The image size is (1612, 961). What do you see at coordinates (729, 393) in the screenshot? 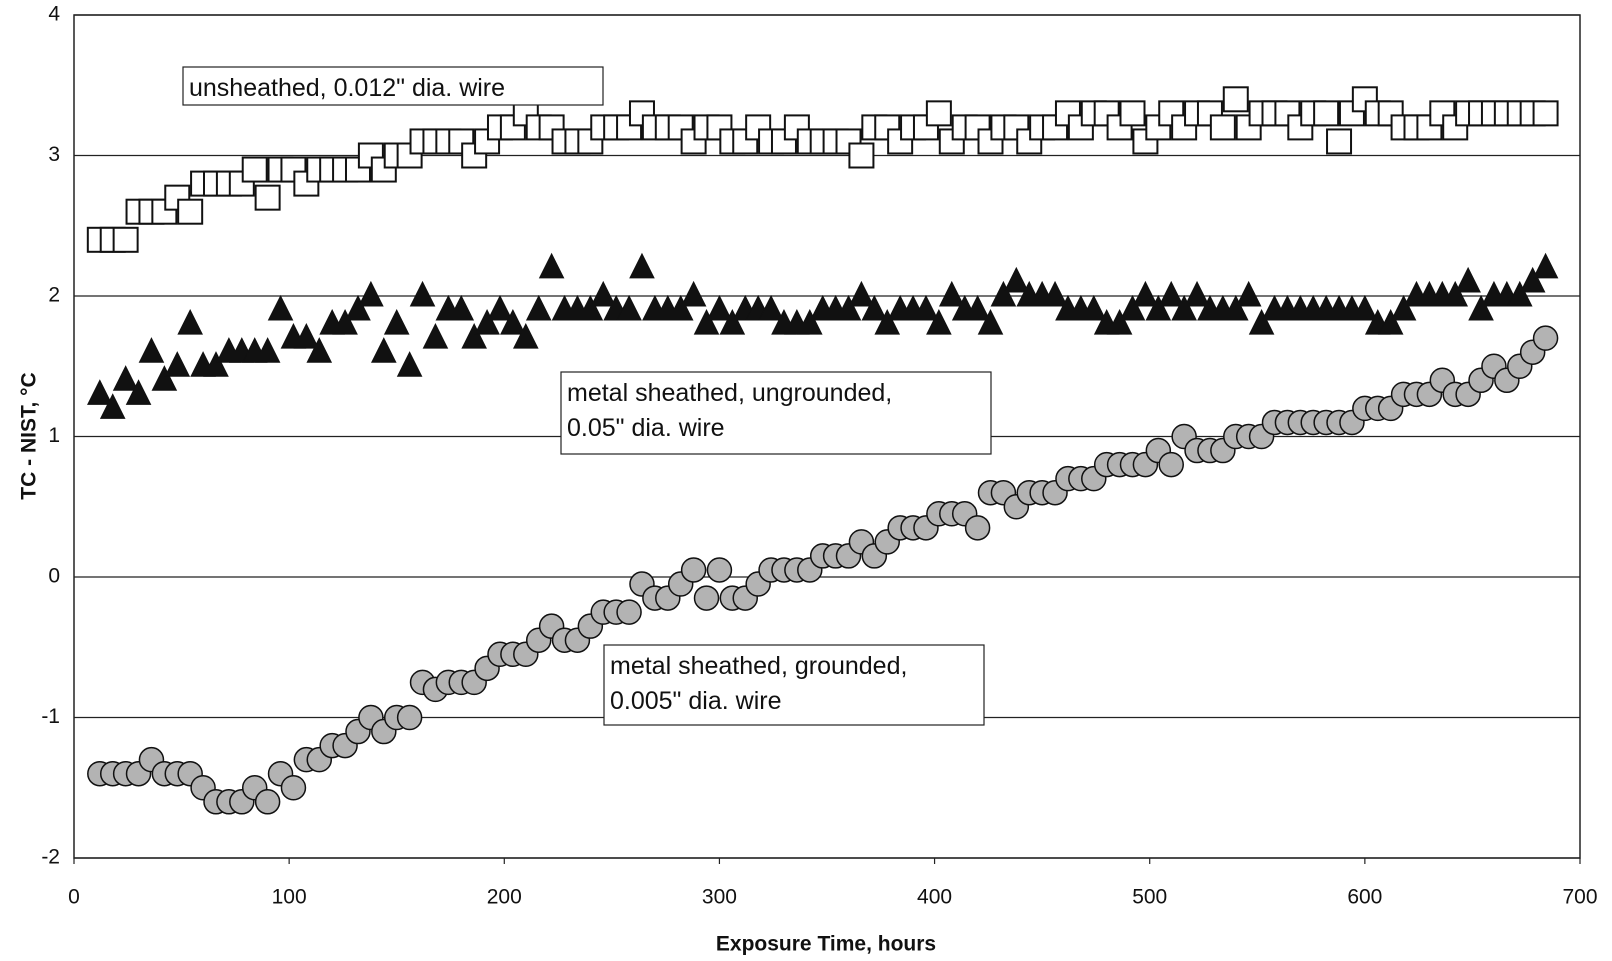
I see `annotation-text: metal sheathed, ungrounded,` at bounding box center [729, 393].